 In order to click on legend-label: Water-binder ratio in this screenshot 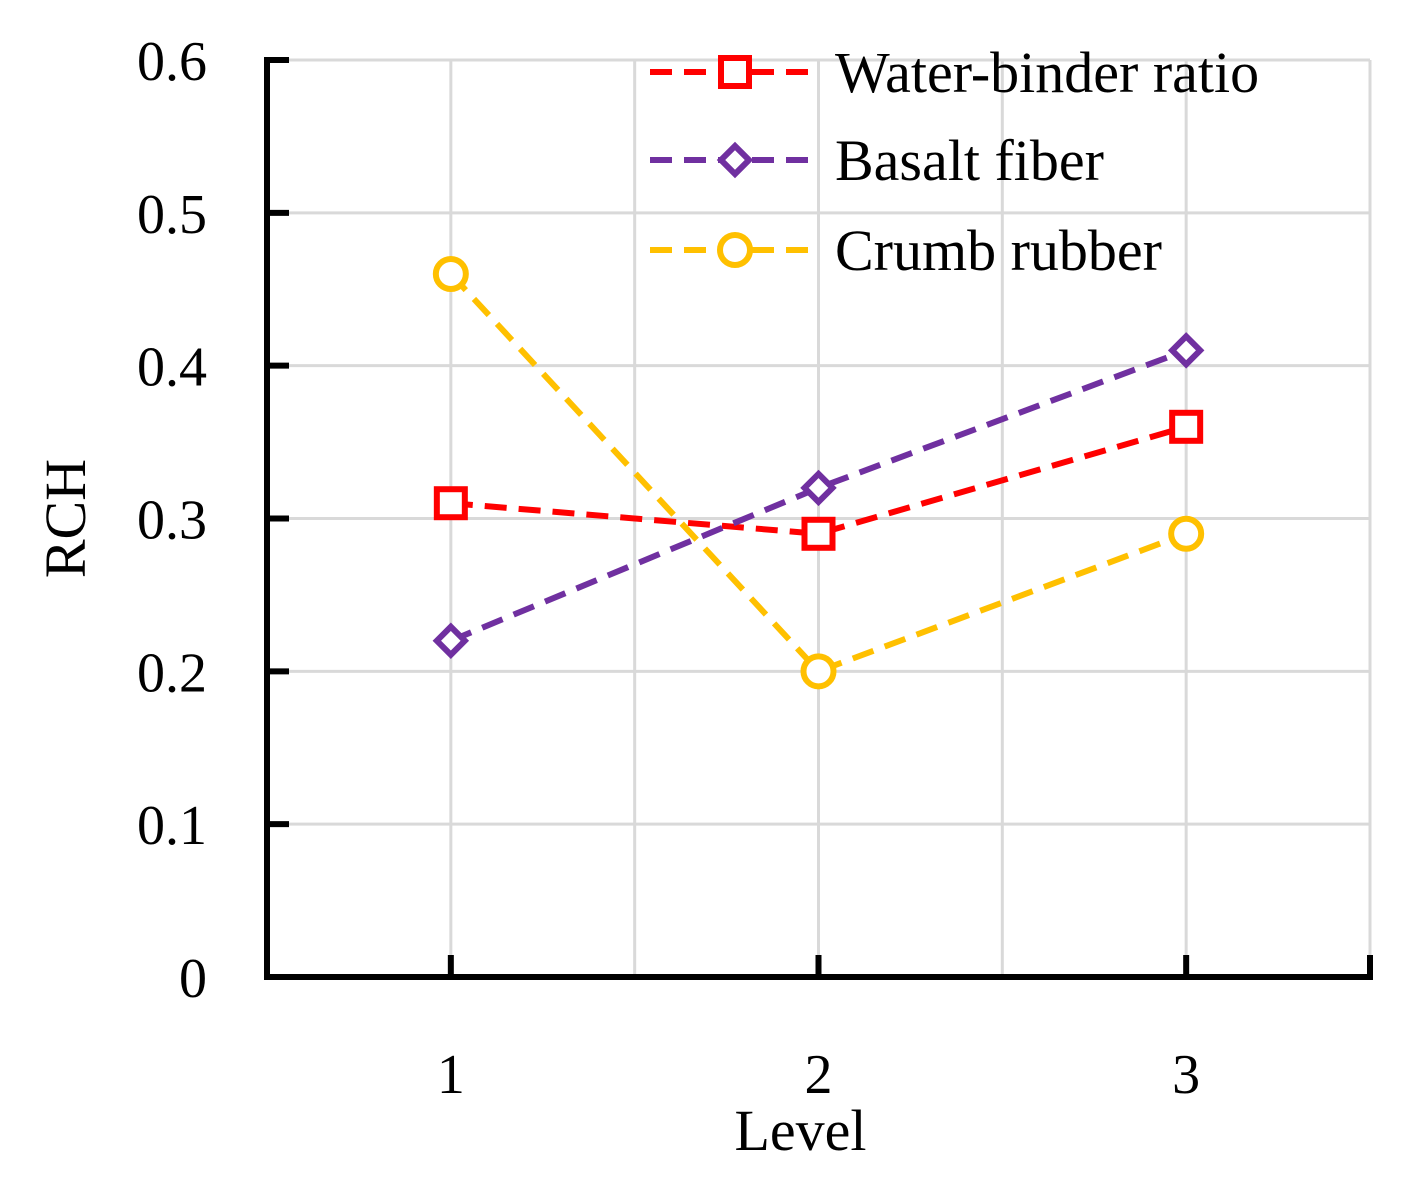, I will do `click(1047, 72)`.